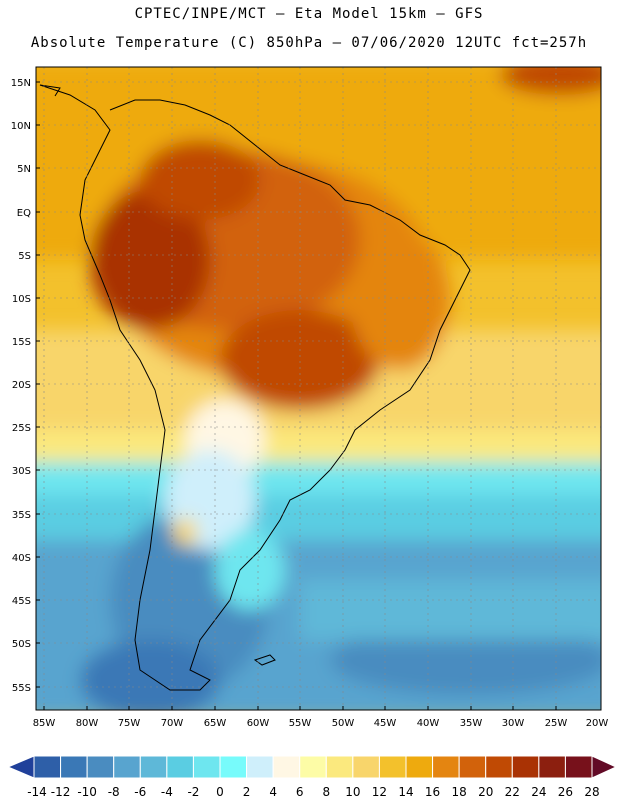 This screenshot has height=800, width=618. I want to click on colorbar-label: 18, so click(459, 792).